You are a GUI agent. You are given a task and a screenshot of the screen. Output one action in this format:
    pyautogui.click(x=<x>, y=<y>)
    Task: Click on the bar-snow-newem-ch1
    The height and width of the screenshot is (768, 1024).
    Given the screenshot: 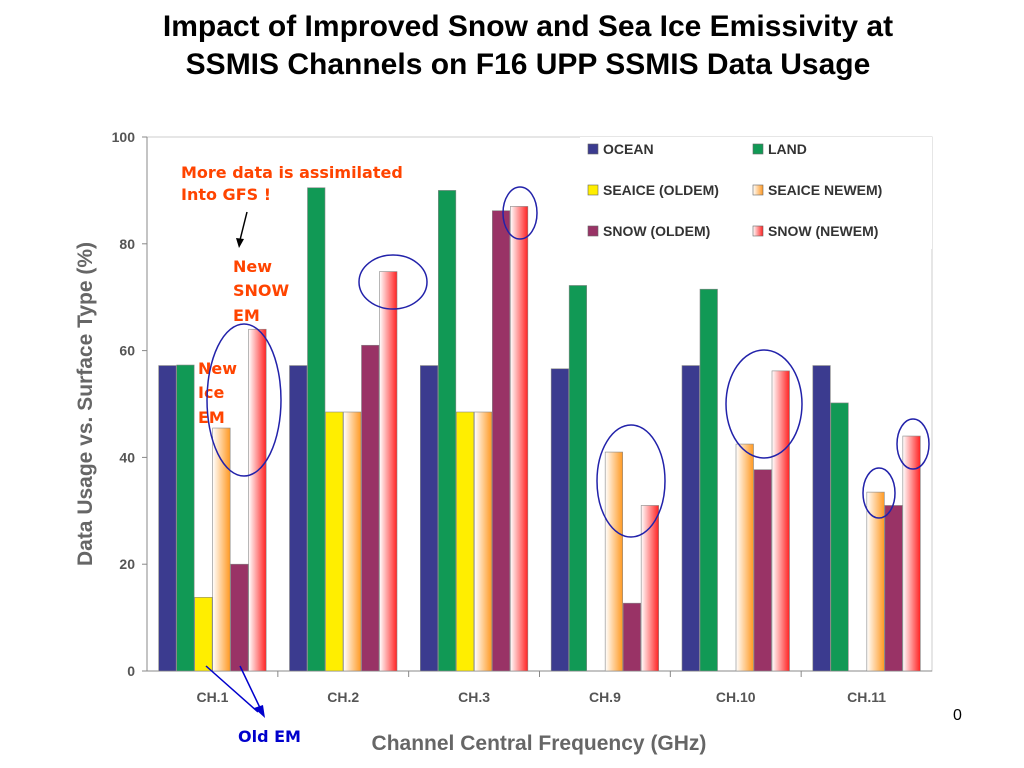 What is the action you would take?
    pyautogui.click(x=257, y=500)
    